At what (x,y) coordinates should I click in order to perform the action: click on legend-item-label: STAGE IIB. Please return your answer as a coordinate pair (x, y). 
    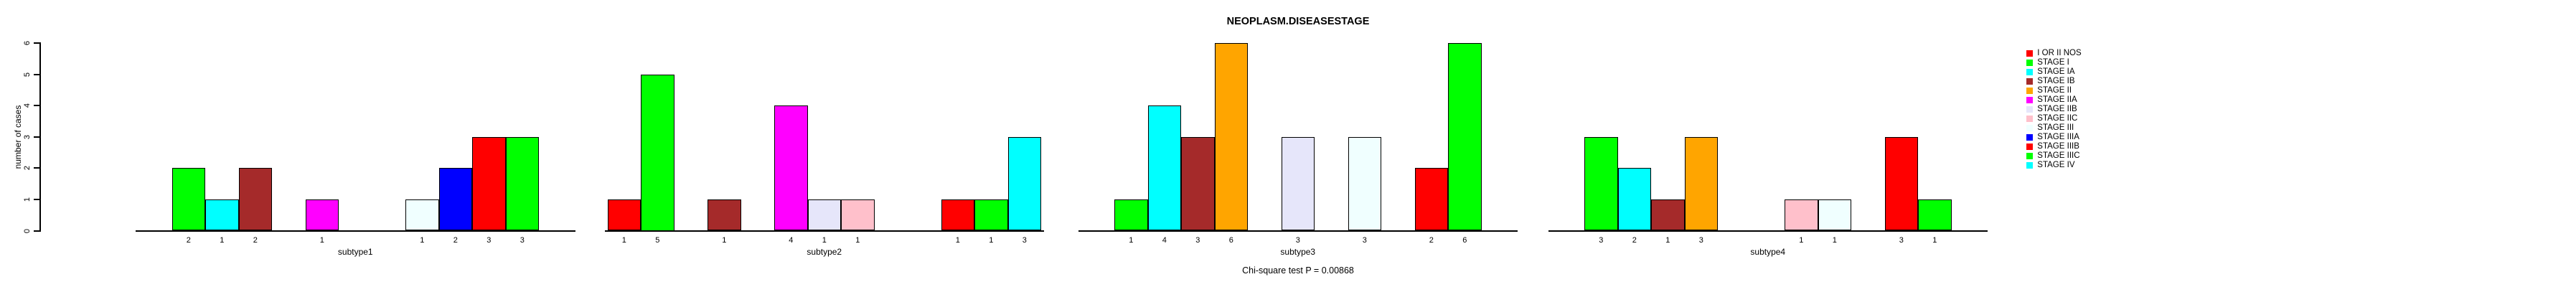
    Looking at the image, I should click on (2057, 109).